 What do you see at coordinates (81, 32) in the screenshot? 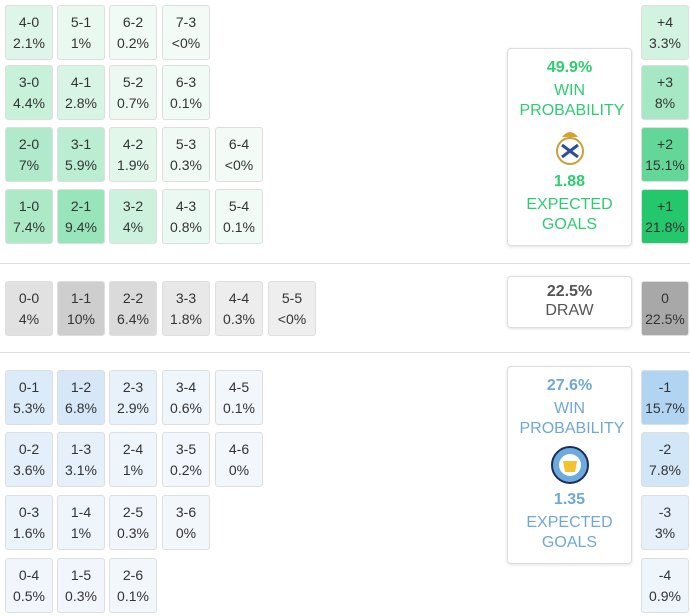
I see `score-cell: 5-1 1%` at bounding box center [81, 32].